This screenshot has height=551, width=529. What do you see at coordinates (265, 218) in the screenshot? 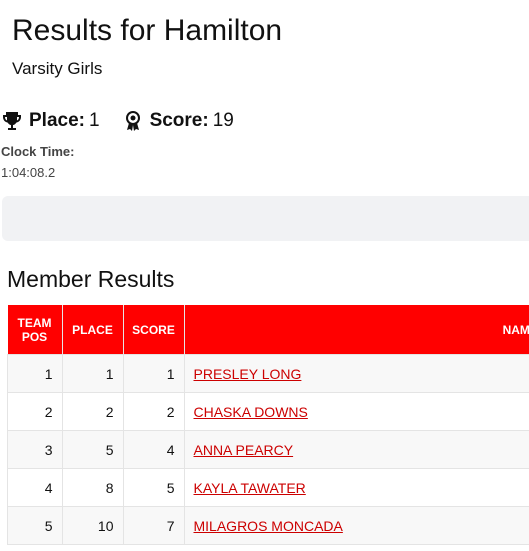
I see `info-panel` at bounding box center [265, 218].